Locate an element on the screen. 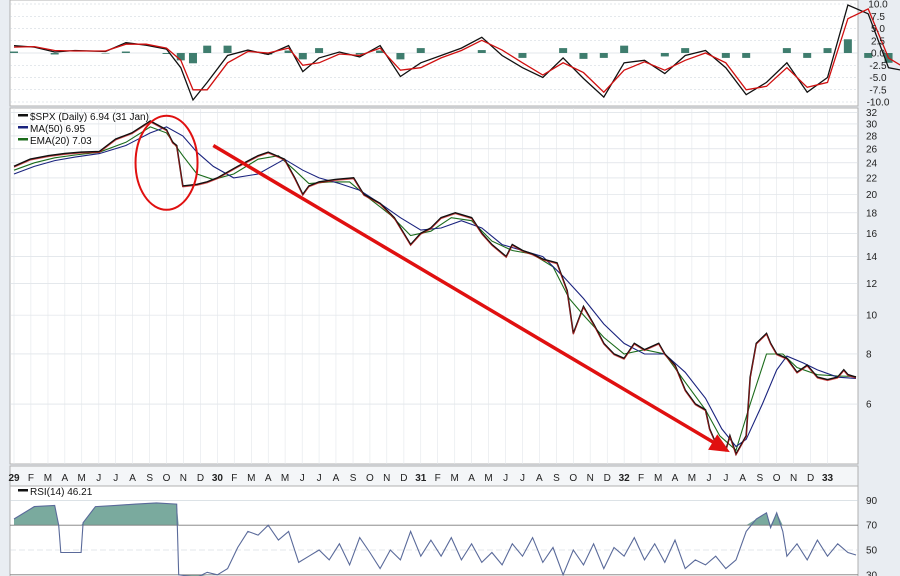  x-tick-36: 32 is located at coordinates (625, 478).